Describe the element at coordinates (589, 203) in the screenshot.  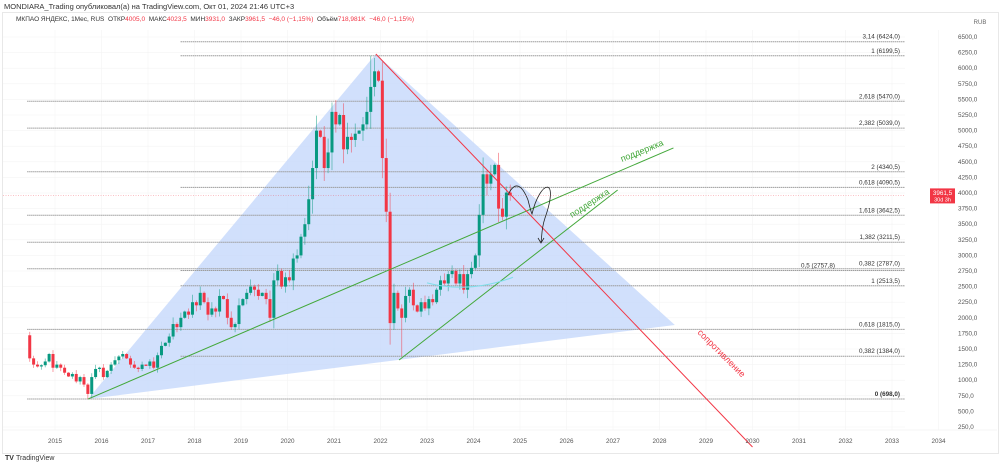
I see `support-label-2: поддержка` at that location.